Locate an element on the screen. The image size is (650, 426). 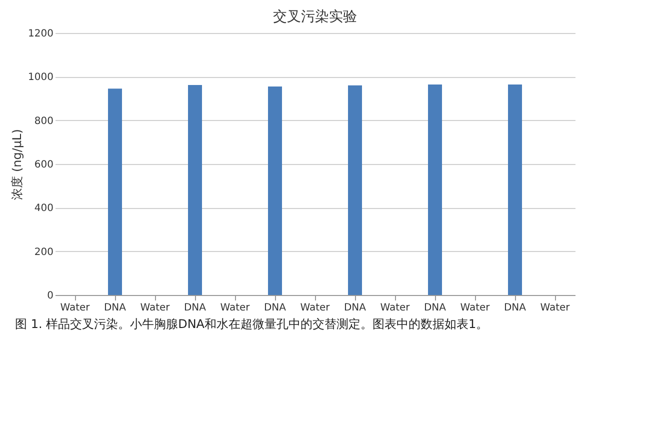
y-tick-label: 600 is located at coordinates (44, 165).